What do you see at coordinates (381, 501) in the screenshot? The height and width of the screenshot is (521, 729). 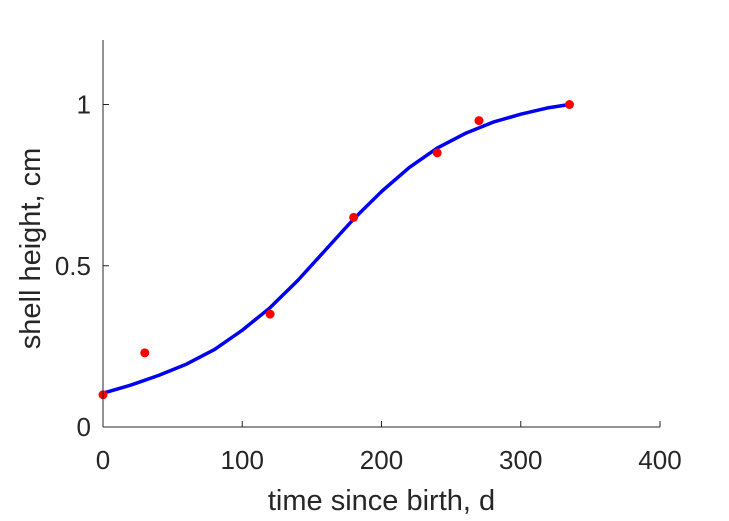 I see `x-axis-label: time since birth, d` at bounding box center [381, 501].